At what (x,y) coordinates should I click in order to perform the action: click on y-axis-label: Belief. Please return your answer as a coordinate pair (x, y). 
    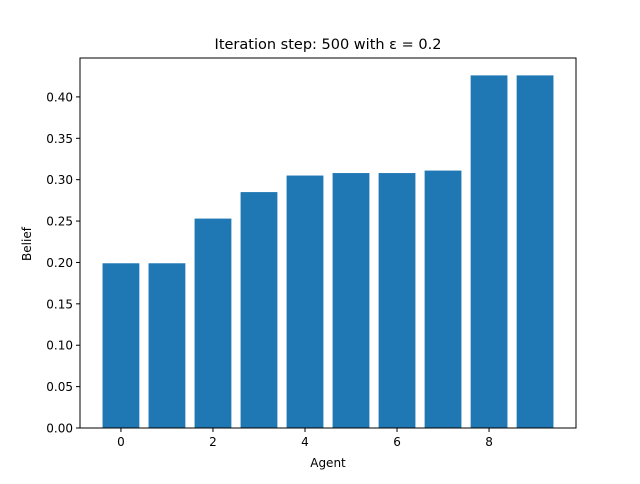
    Looking at the image, I should click on (27, 243).